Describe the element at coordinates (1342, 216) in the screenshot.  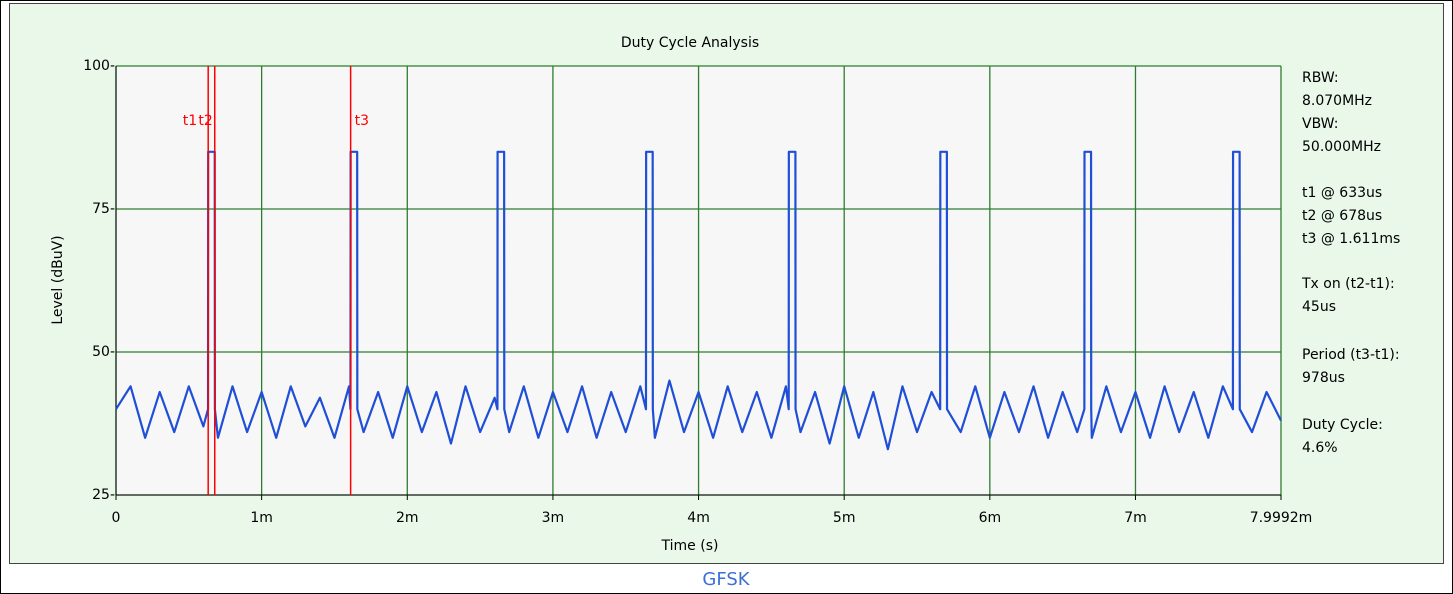
I see `info-text: t2 @ 678us` at that location.